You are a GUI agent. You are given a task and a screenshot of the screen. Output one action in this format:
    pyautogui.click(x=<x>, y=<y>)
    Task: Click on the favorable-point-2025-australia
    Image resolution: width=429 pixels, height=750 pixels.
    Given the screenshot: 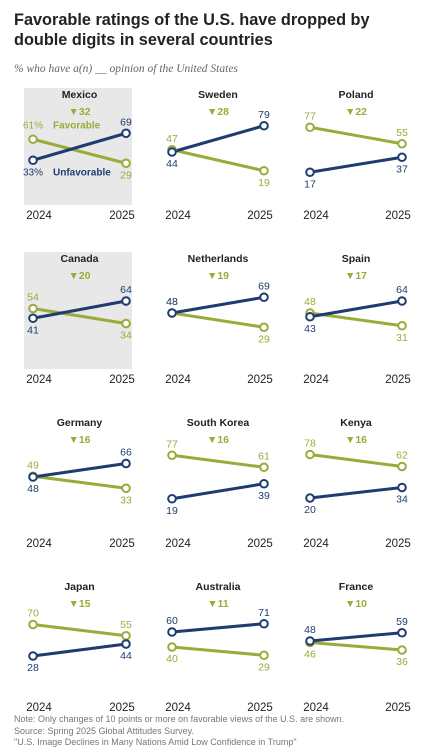 What is the action you would take?
    pyautogui.click(x=264, y=655)
    